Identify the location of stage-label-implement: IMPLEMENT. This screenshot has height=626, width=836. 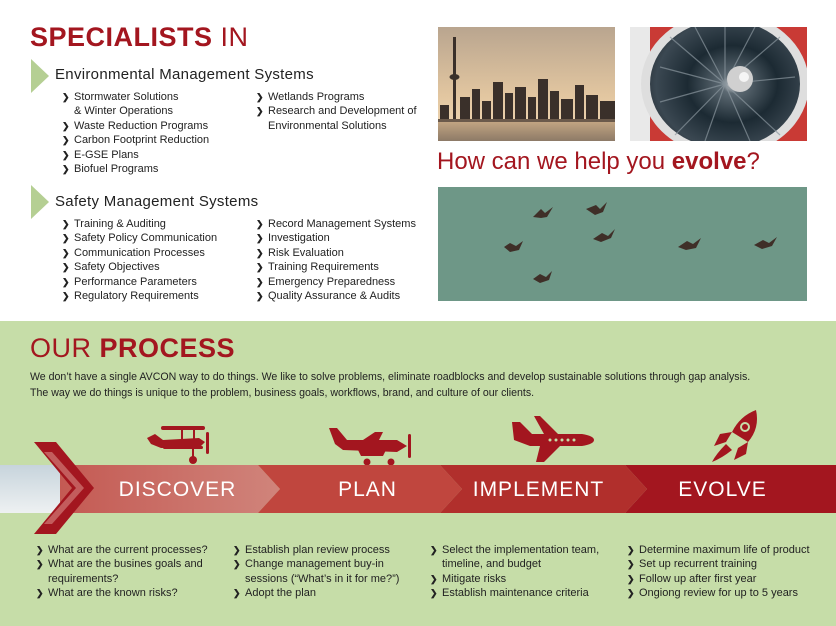
(538, 489).